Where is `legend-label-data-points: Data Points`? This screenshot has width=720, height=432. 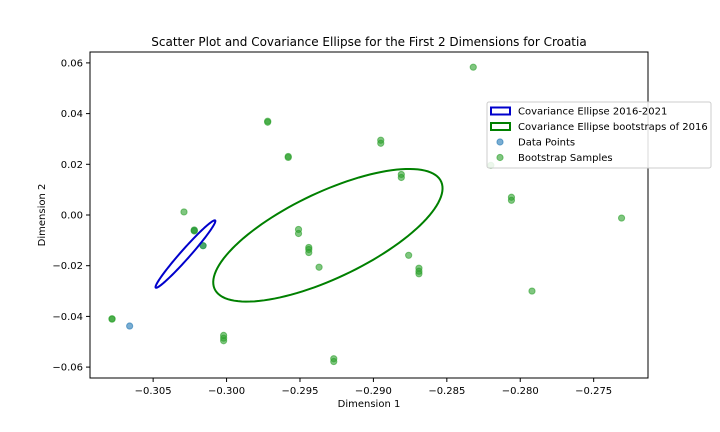
legend-label-data-points: Data Points is located at coordinates (546, 143).